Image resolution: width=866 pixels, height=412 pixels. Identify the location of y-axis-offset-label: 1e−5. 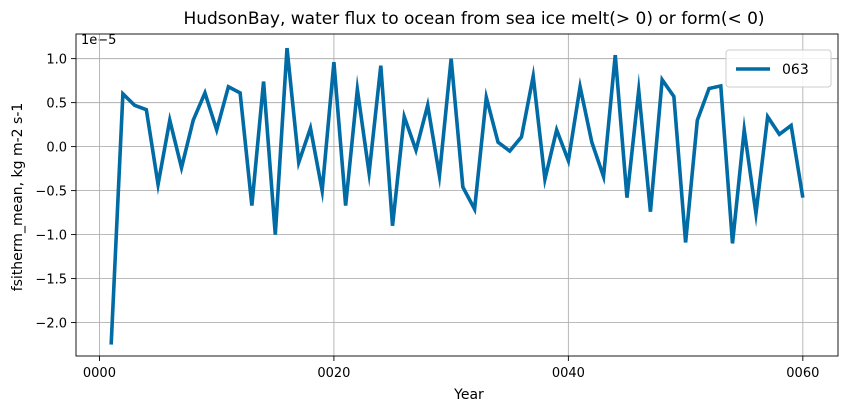
(98, 40).